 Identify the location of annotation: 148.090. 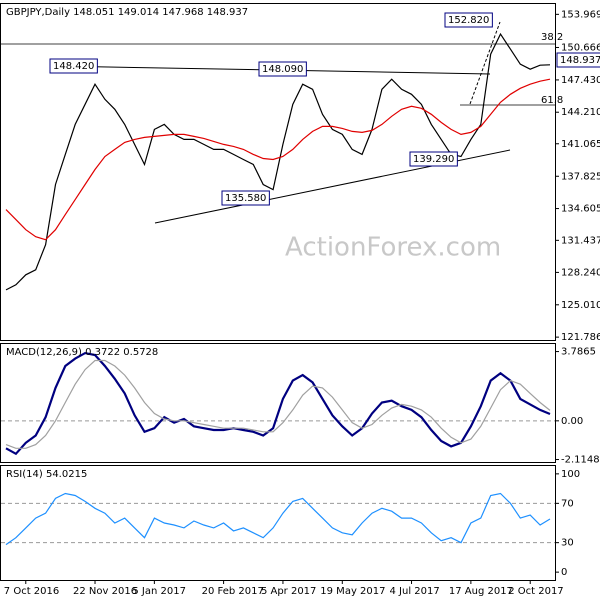
(282, 69).